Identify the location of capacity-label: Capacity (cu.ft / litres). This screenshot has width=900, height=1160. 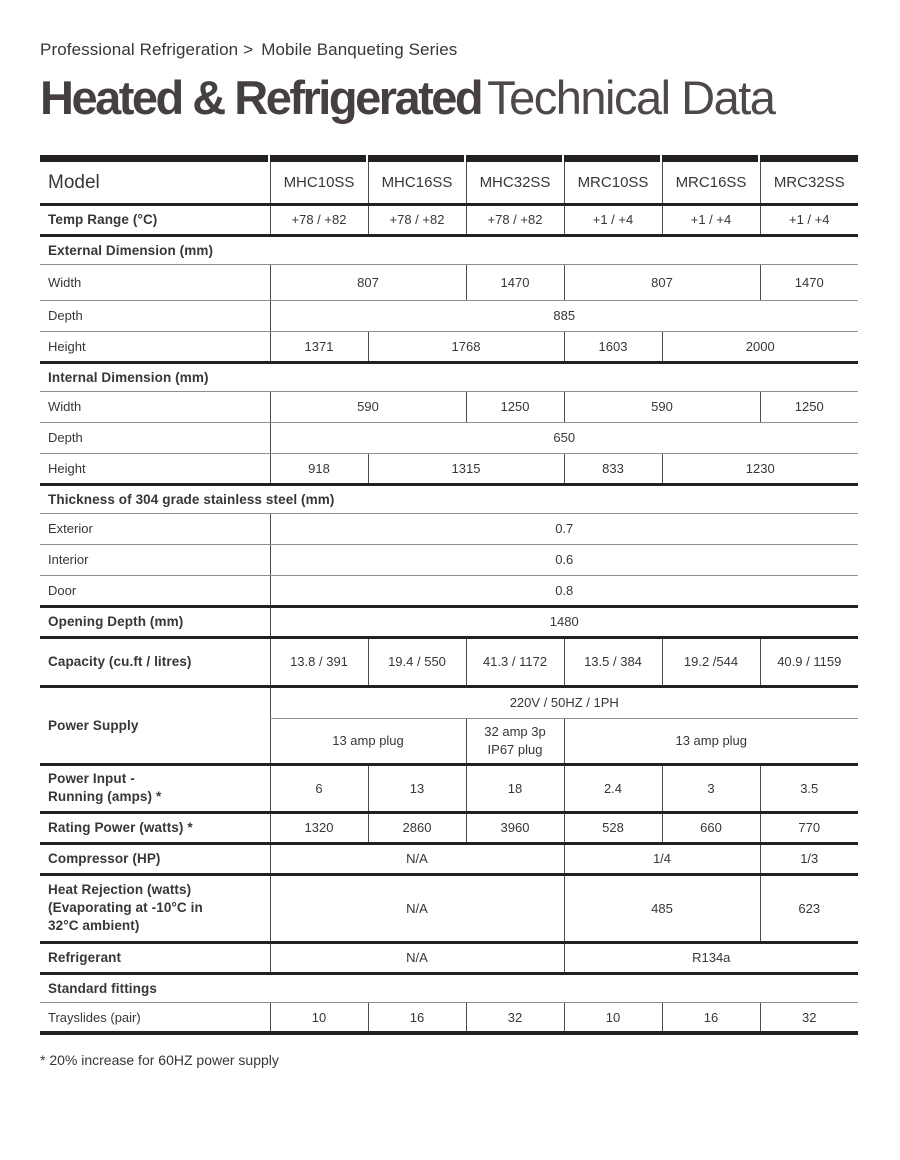
(155, 662).